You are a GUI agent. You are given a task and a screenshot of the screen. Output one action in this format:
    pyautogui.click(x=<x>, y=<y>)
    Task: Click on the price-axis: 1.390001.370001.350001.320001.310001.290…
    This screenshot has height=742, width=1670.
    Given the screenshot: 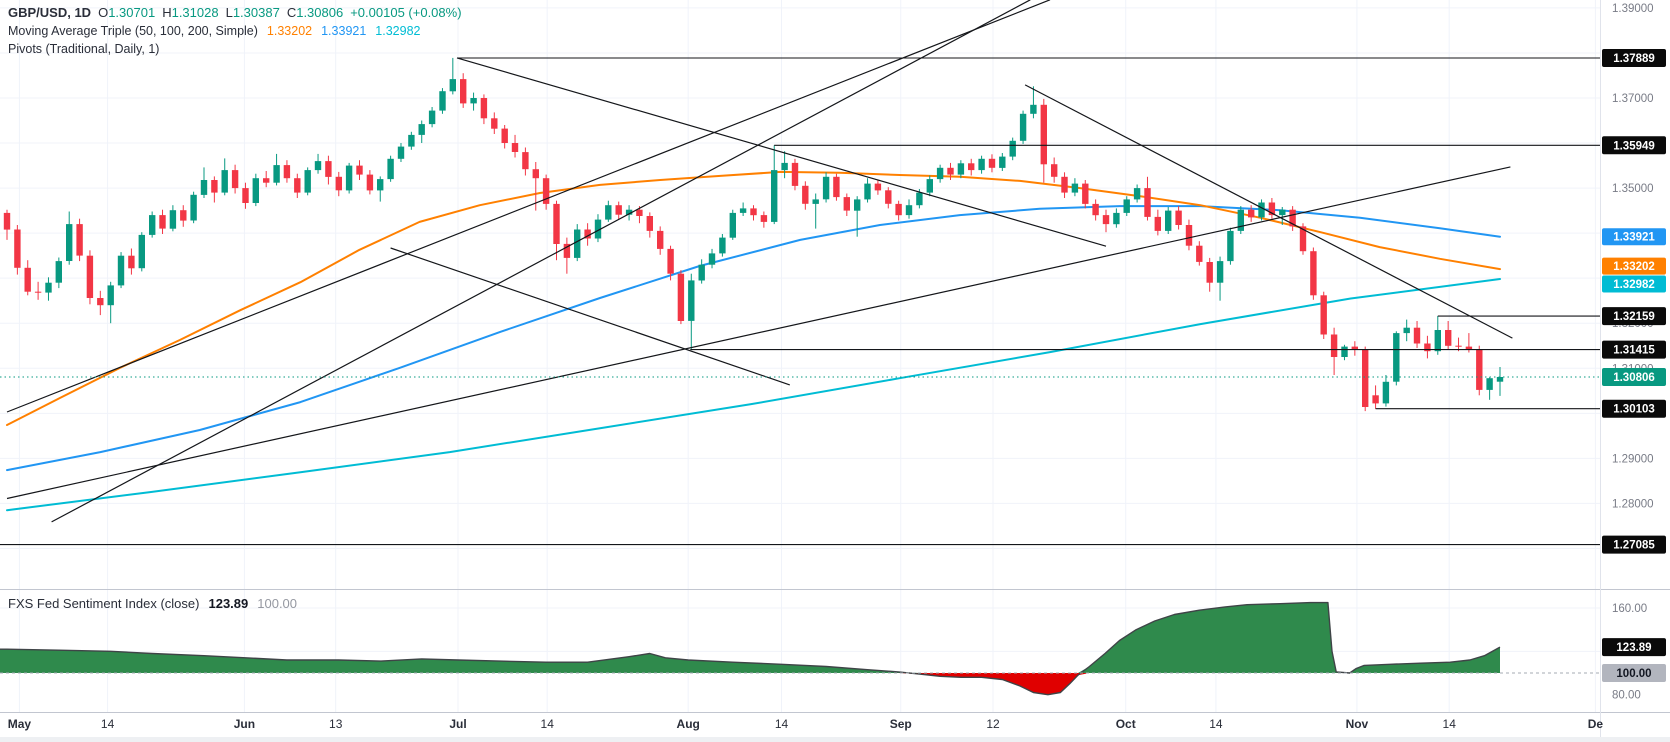 What is the action you would take?
    pyautogui.click(x=1634, y=352)
    